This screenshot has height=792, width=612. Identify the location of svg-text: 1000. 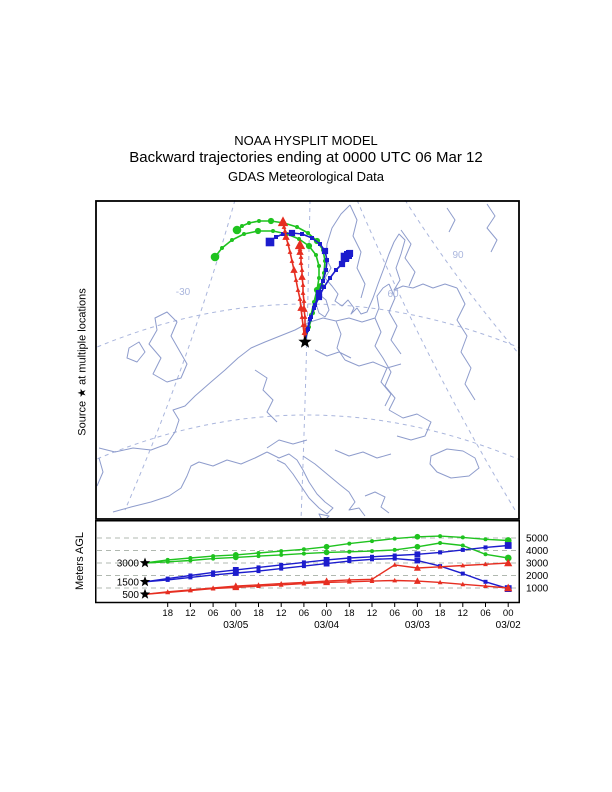
(537, 589).